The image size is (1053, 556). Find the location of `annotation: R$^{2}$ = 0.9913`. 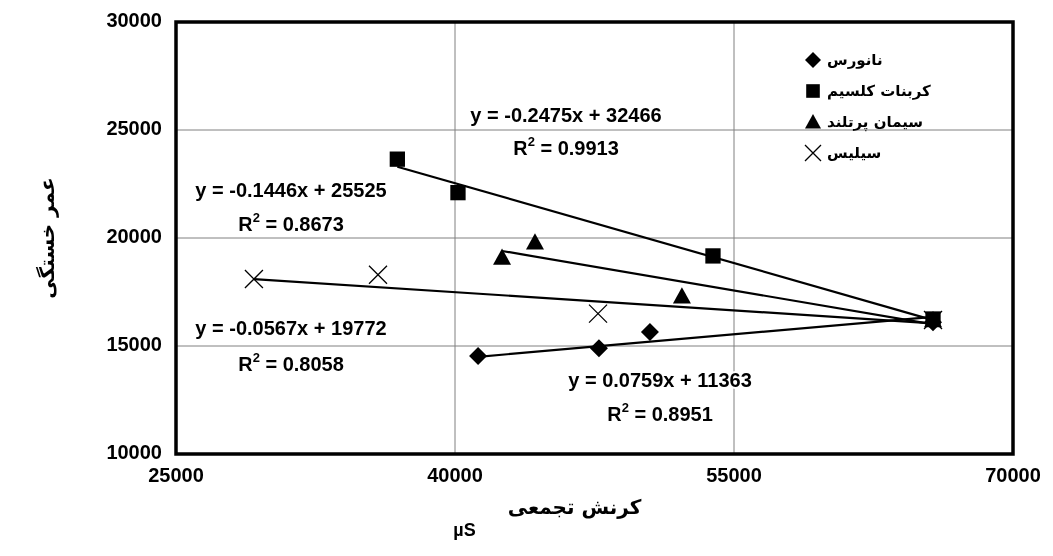

annotation: R$^{2}$ = 0.9913 is located at coordinates (566, 146).